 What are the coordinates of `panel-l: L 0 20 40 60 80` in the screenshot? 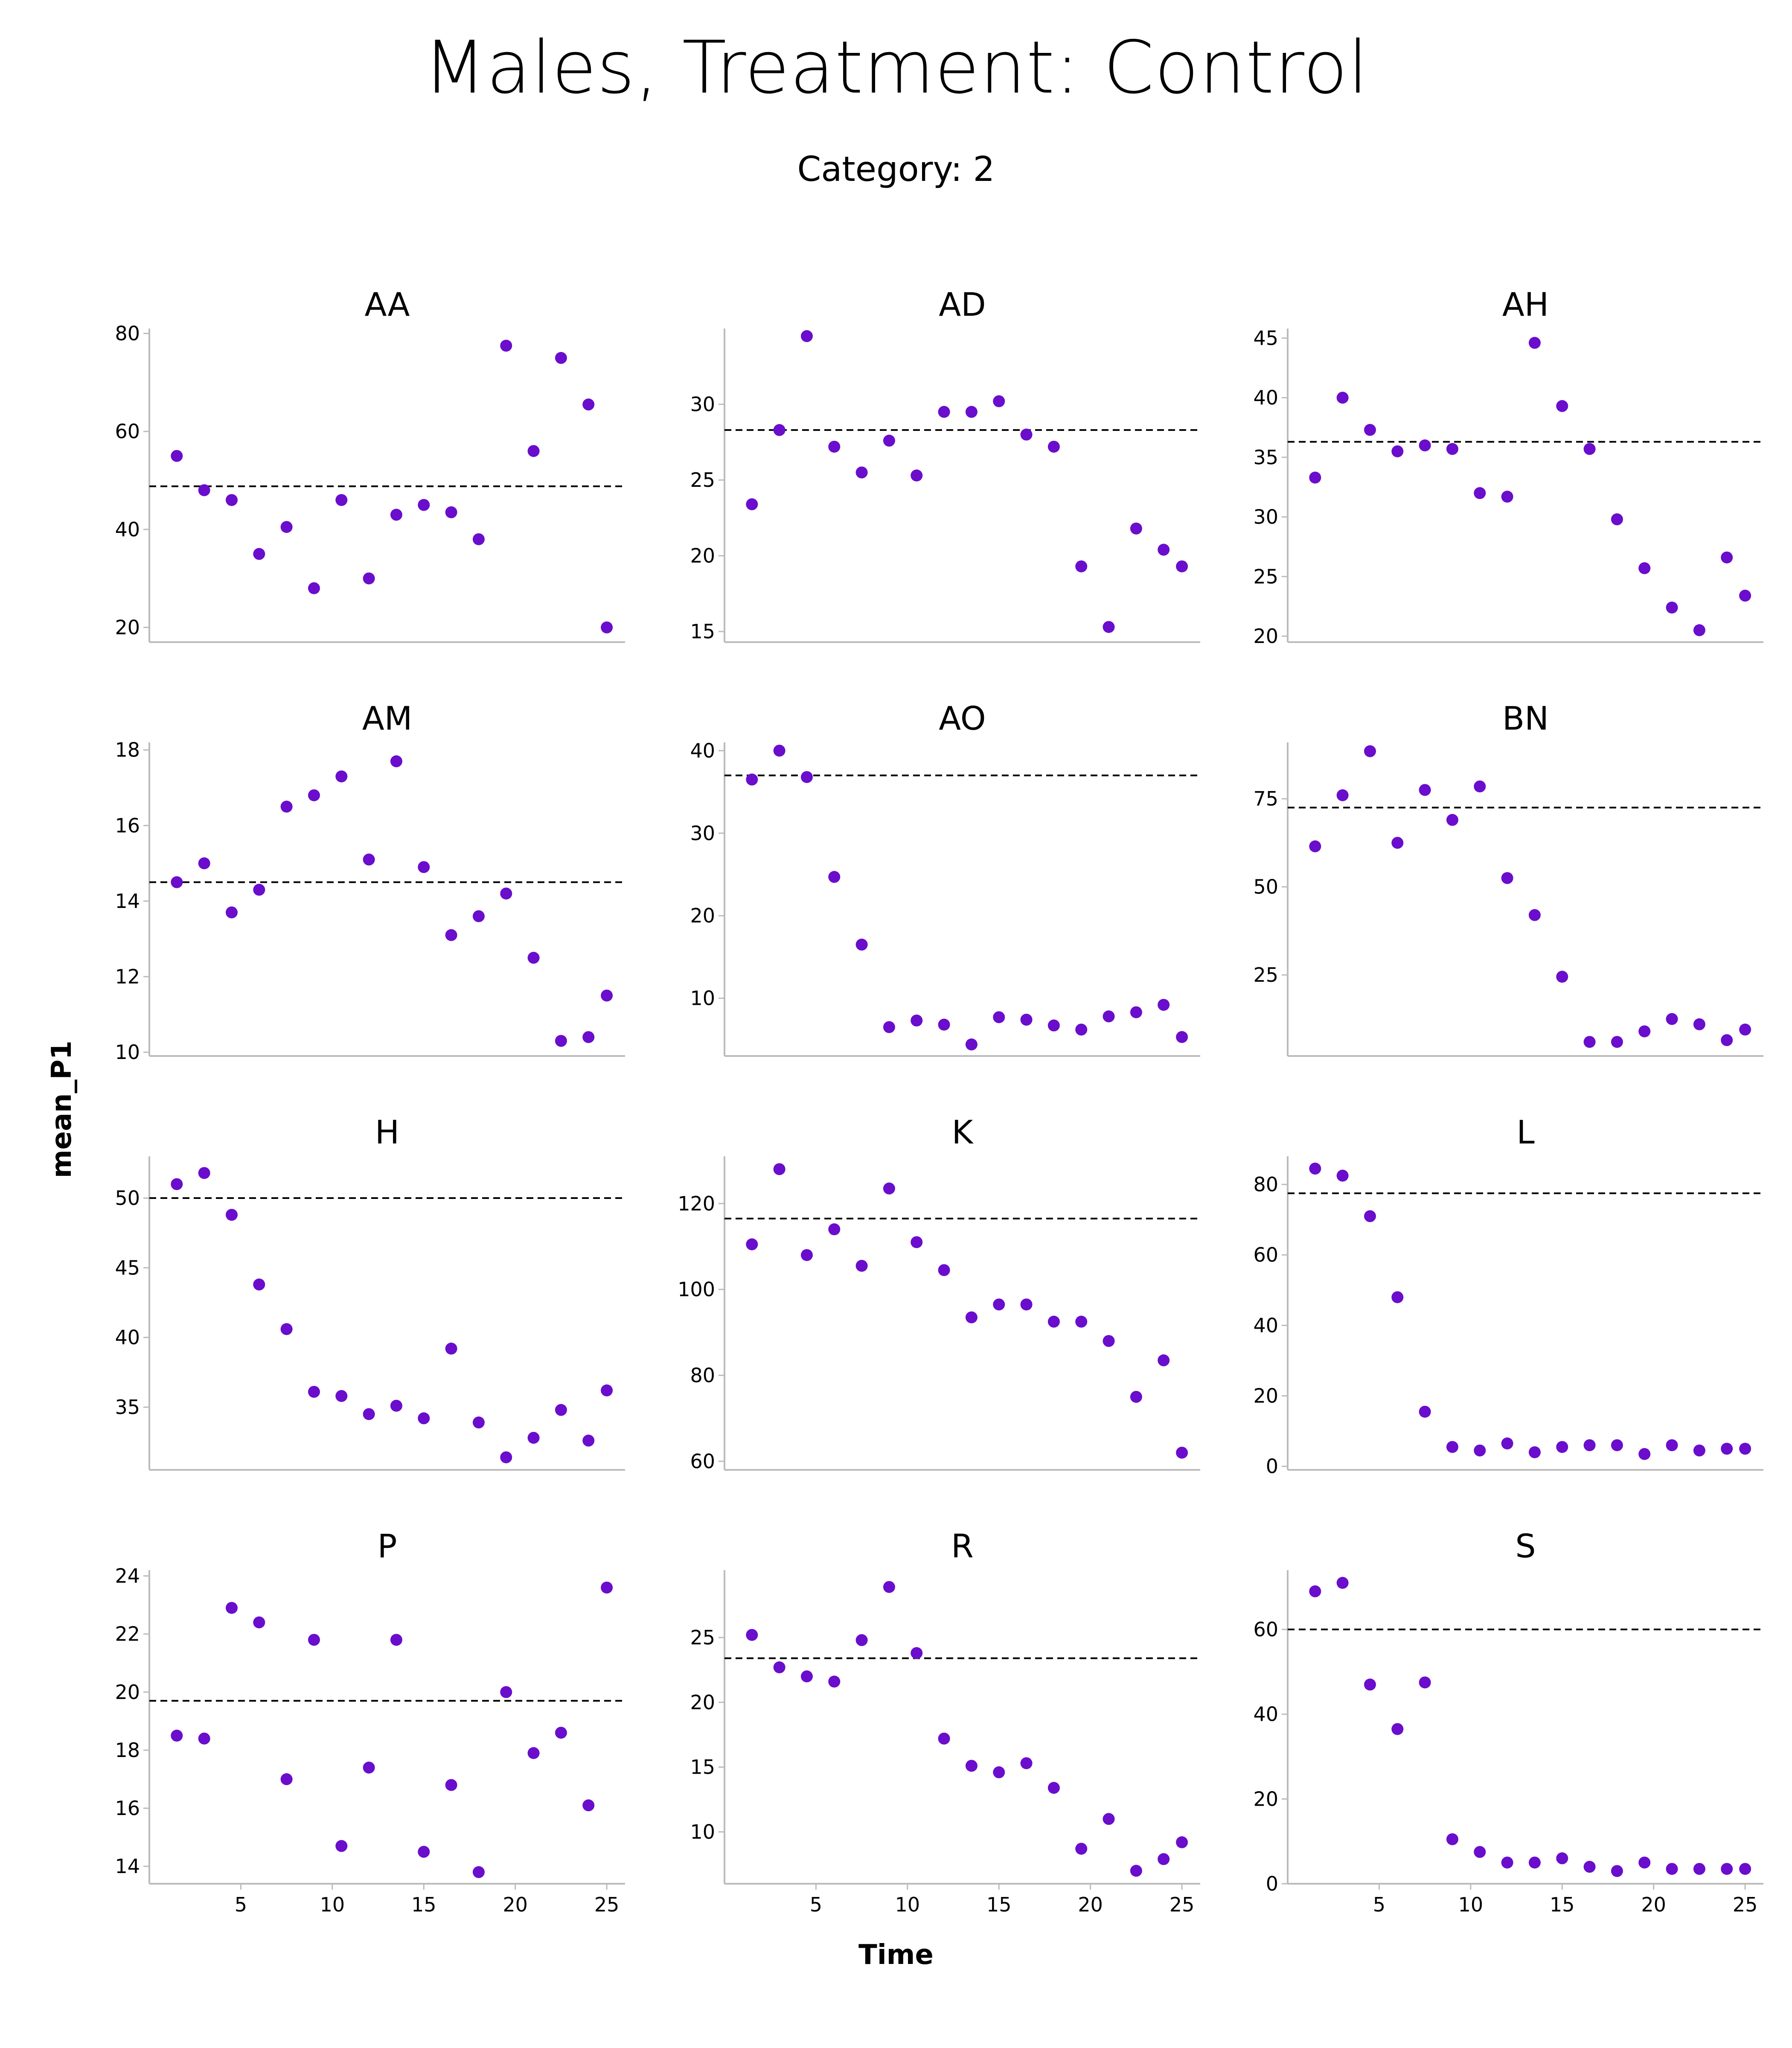 It's located at (1508, 1295).